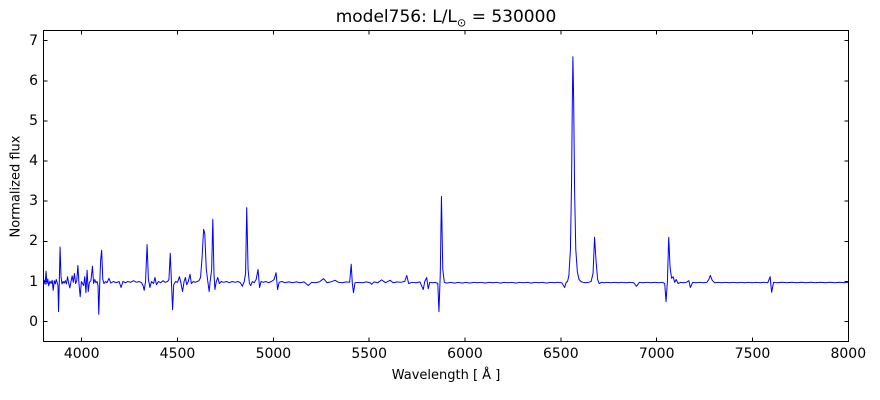 The height and width of the screenshot is (400, 880). I want to click on y-axis-label: Normalized flux, so click(16, 186).